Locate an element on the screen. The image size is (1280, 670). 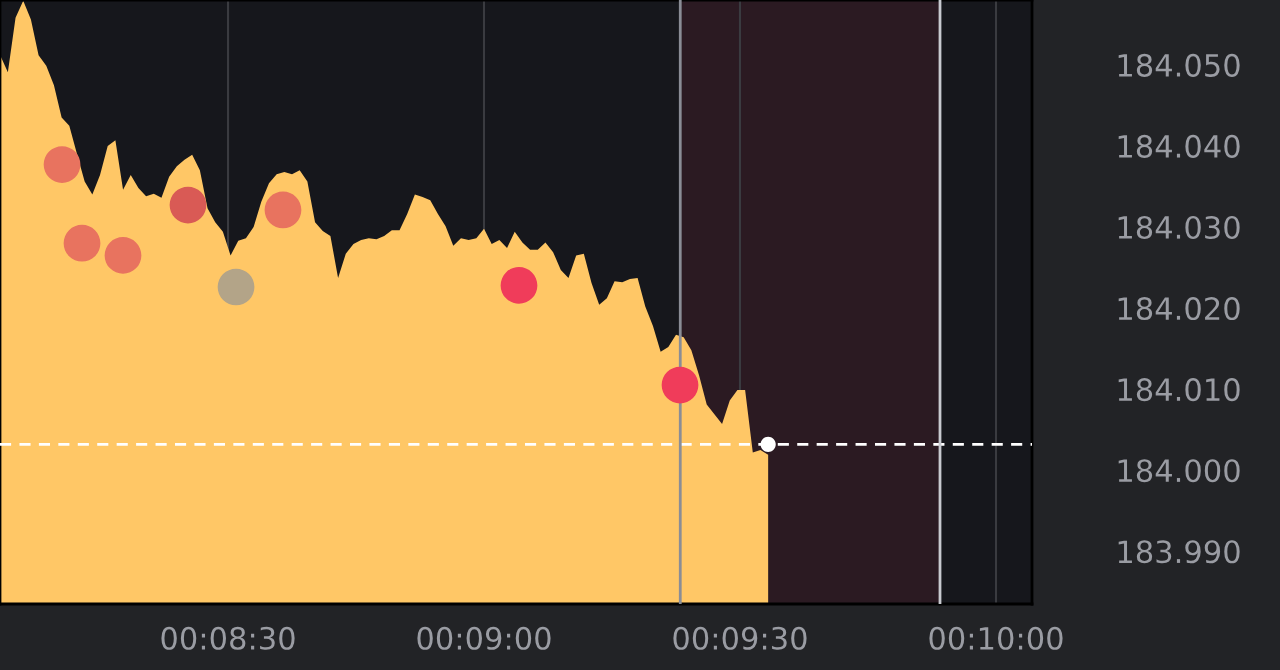
y-tick-label: 184.040 is located at coordinates (1179, 146).